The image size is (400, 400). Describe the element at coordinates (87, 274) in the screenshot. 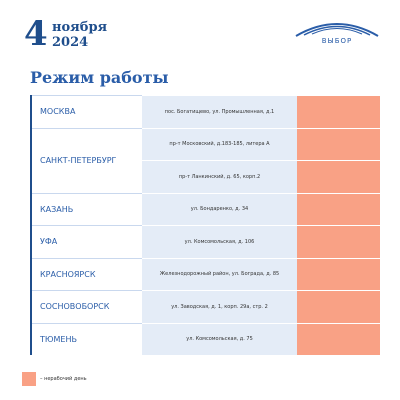

I see `city-cell: КРАСНОЯРСК` at that location.